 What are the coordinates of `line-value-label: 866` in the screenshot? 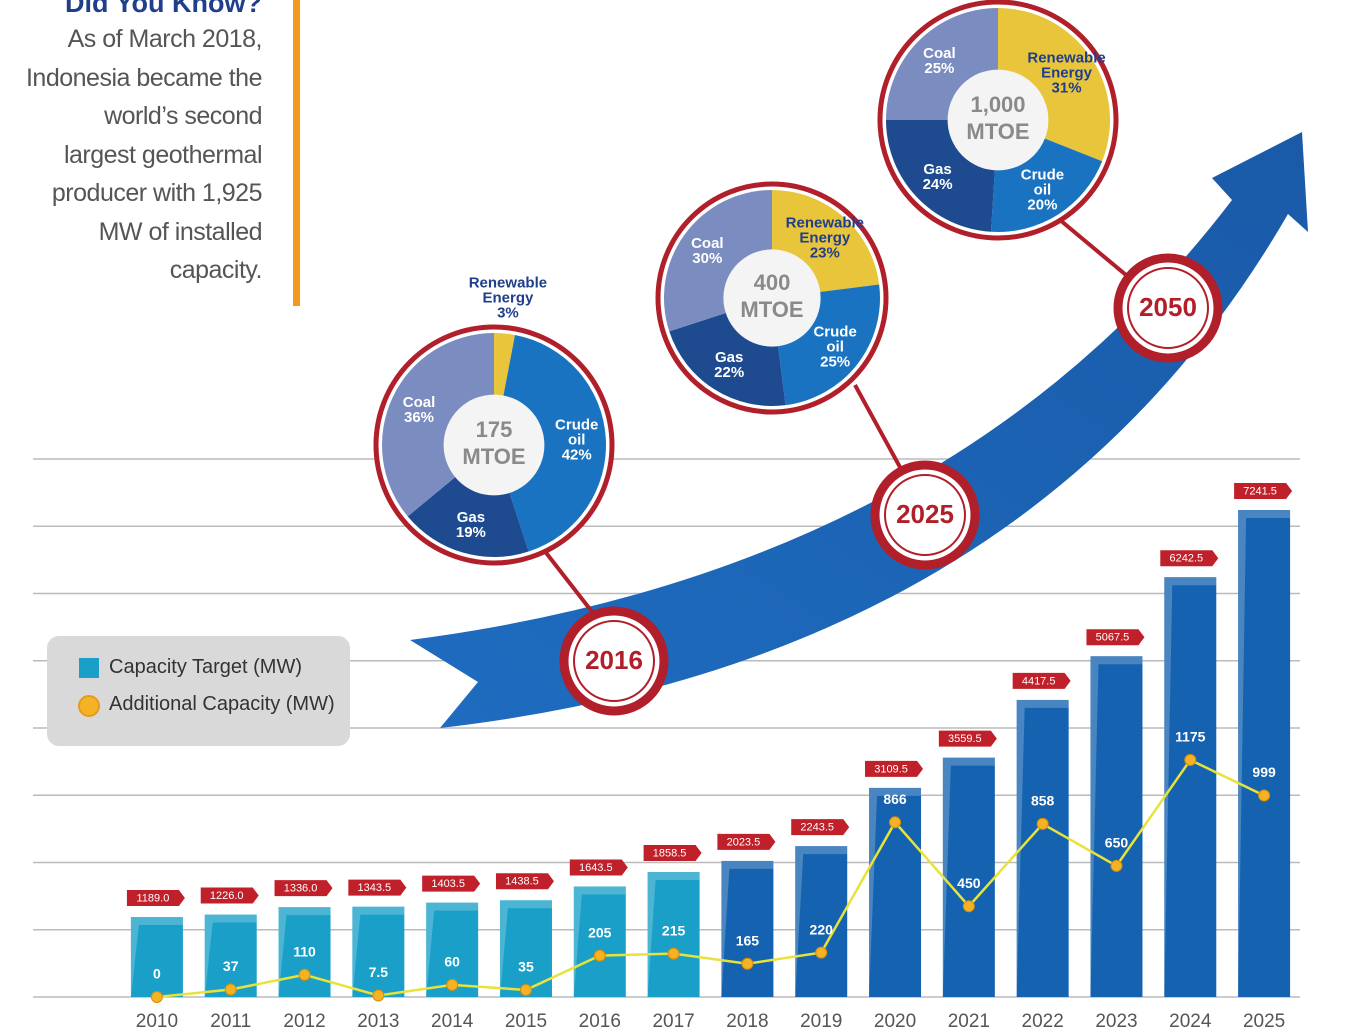 It's located at (895, 799).